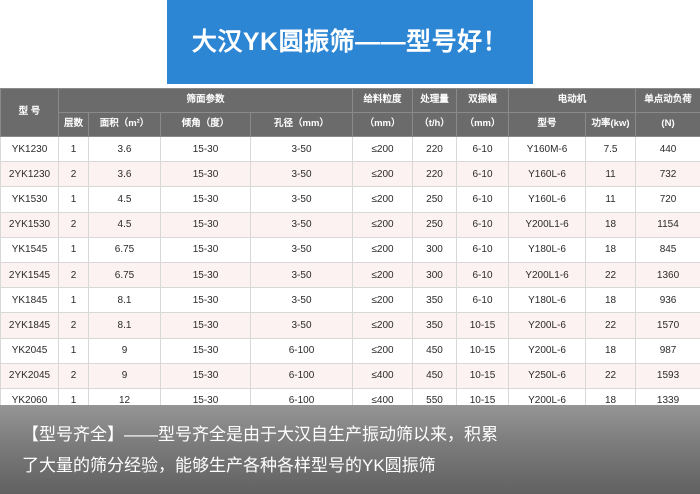  What do you see at coordinates (205, 124) in the screenshot?
I see `header-angle: 倾角（度）` at bounding box center [205, 124].